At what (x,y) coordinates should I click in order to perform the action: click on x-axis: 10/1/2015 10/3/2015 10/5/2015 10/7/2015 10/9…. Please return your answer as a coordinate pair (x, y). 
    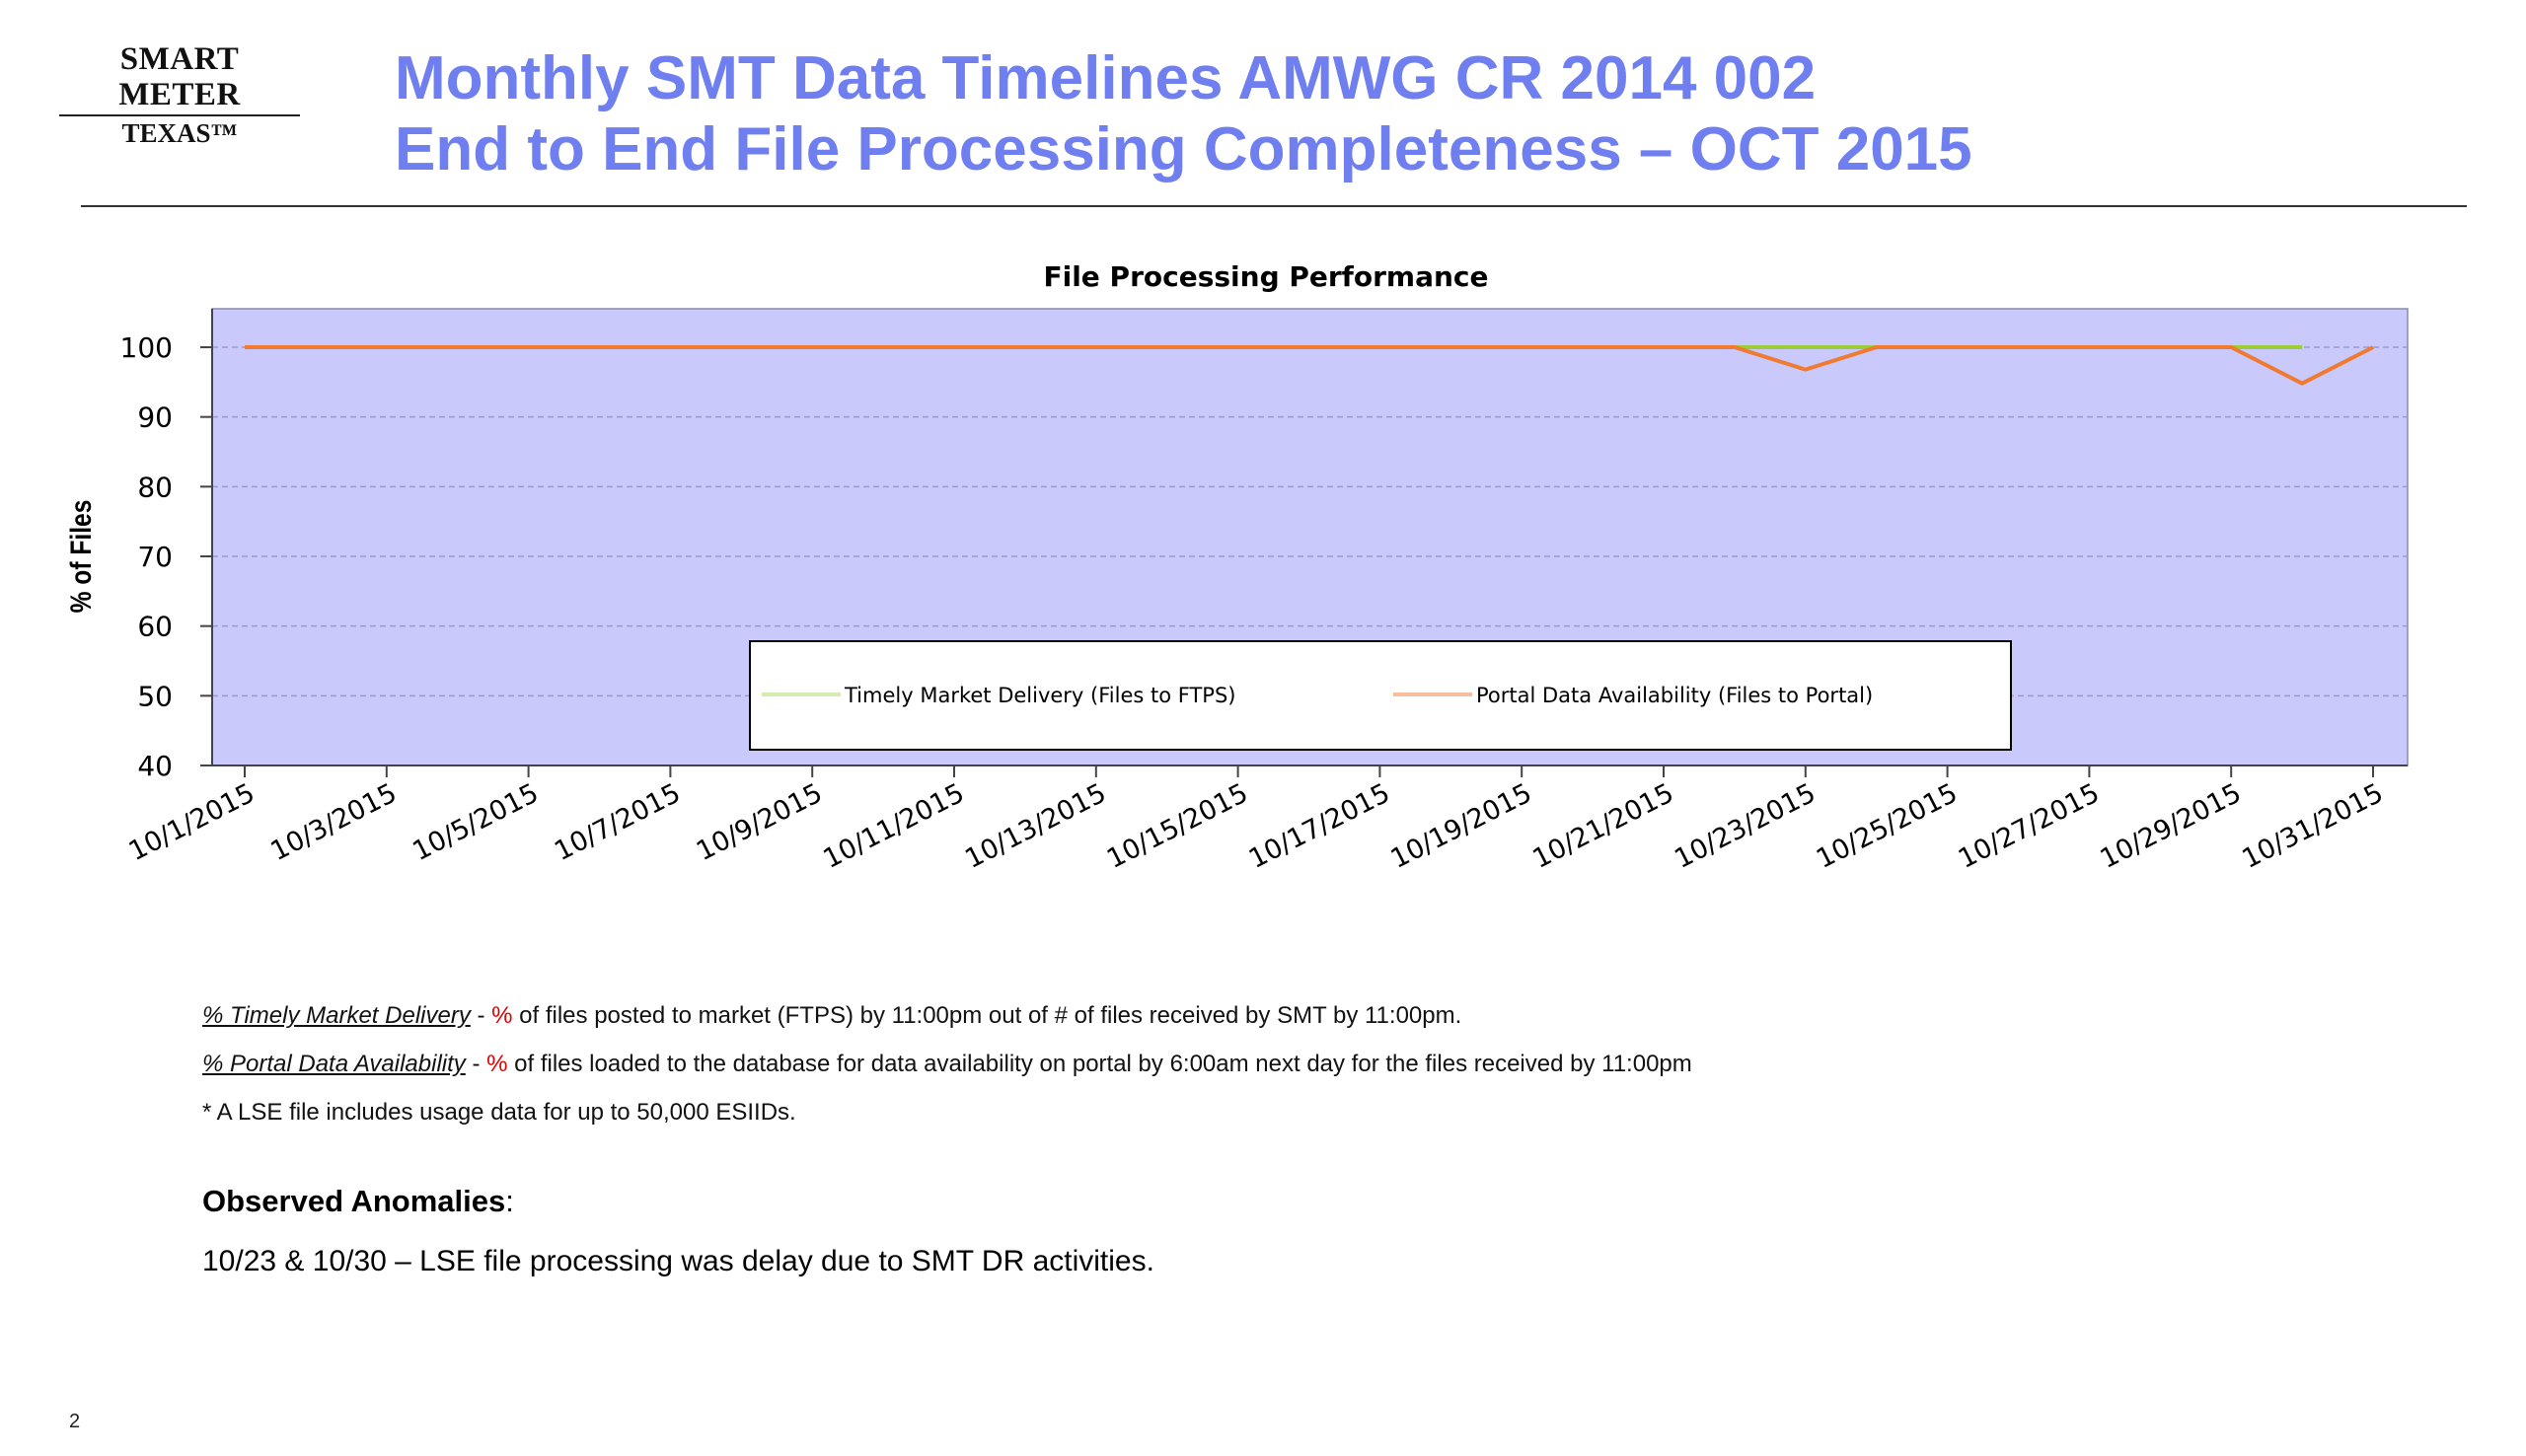
    Looking at the image, I should click on (1266, 819).